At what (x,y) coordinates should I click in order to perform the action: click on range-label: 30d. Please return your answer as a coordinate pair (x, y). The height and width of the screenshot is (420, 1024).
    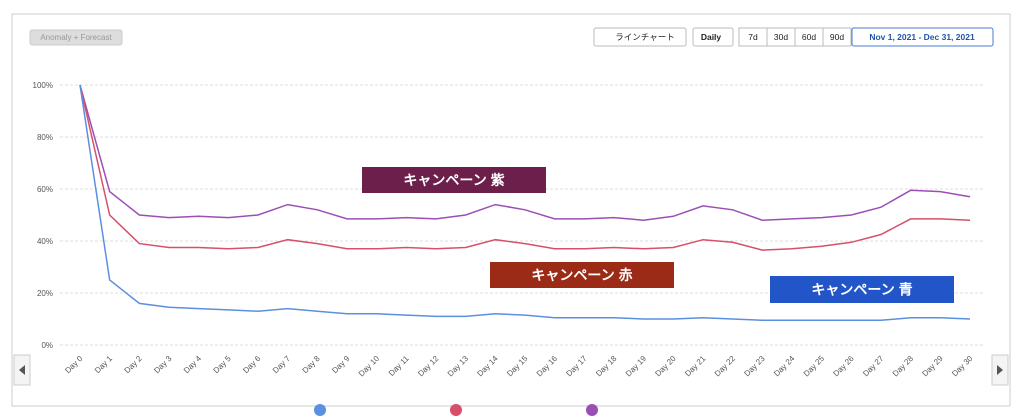
    Looking at the image, I should click on (781, 37).